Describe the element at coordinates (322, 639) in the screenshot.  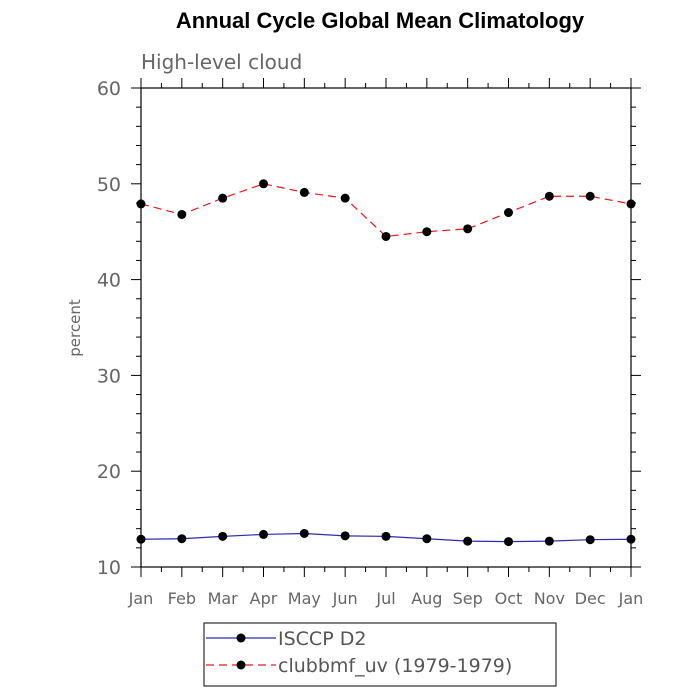
I see `legend-label-0: ISCCP D2` at that location.